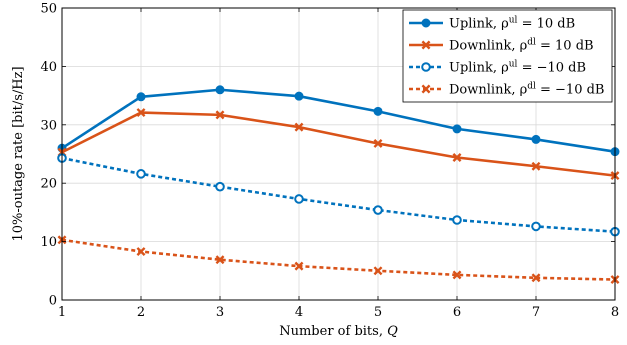 Image resolution: width=627 pixels, height=345 pixels. What do you see at coordinates (62, 312) in the screenshot?
I see `x-tick-label: 1` at bounding box center [62, 312].